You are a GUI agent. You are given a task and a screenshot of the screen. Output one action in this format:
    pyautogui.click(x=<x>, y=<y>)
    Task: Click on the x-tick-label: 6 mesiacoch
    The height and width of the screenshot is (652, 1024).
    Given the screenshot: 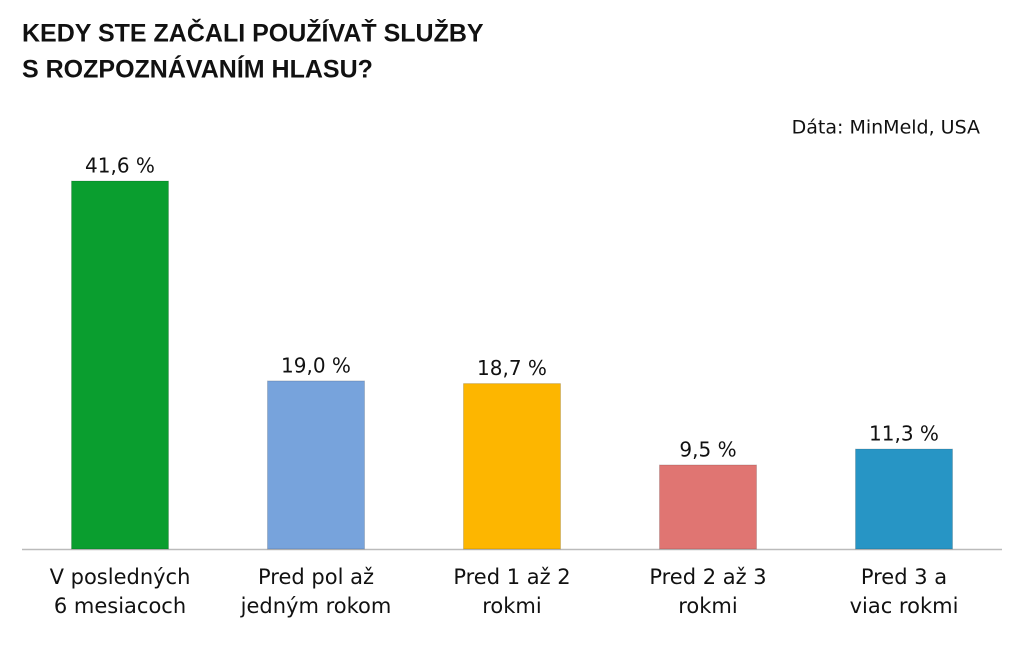 What is the action you would take?
    pyautogui.click(x=120, y=606)
    